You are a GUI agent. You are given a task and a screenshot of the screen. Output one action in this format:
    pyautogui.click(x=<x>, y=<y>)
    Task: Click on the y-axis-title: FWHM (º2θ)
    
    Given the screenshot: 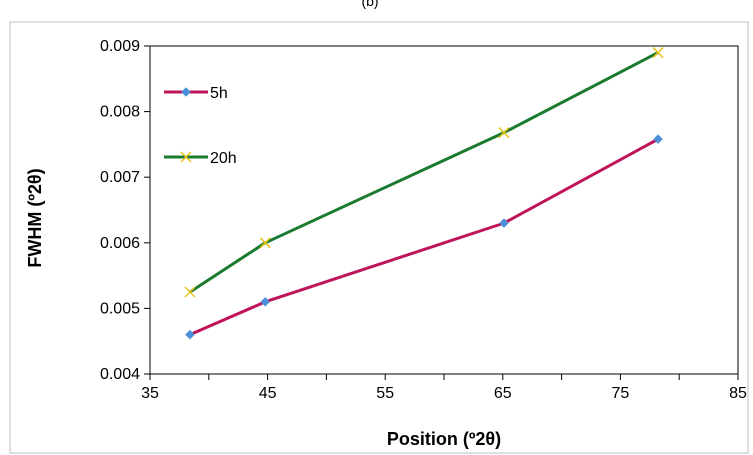 What is the action you would take?
    pyautogui.click(x=35, y=217)
    